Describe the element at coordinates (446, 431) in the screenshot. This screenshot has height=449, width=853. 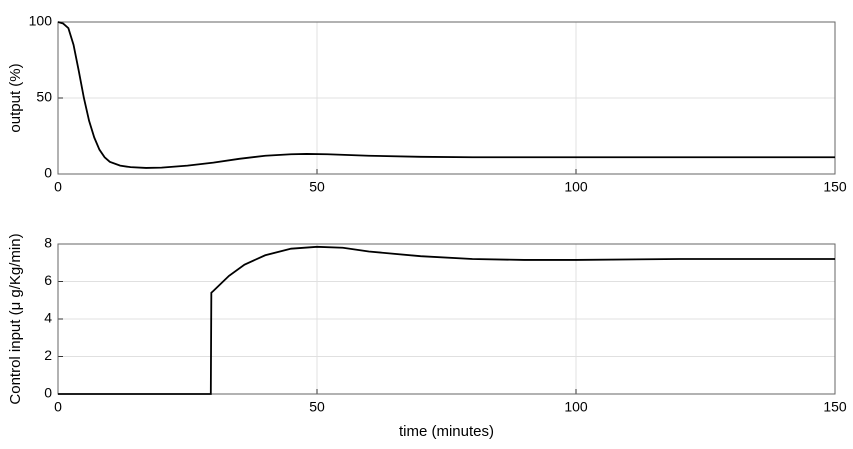
I see `x-axis-label: time (minutes)` at that location.